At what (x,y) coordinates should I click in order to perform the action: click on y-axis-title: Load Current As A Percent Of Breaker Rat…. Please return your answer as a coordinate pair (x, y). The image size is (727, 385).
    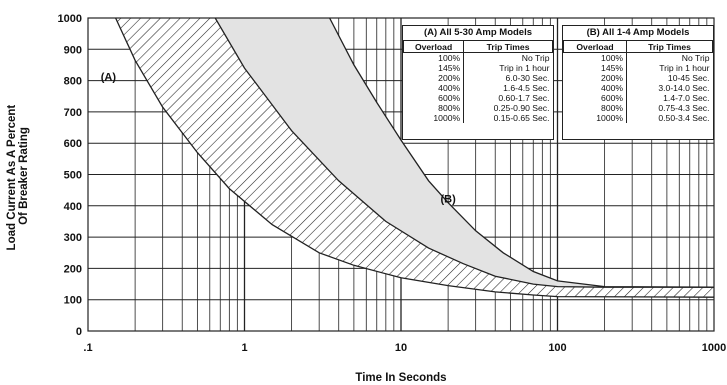
    Looking at the image, I should click on (18, 176).